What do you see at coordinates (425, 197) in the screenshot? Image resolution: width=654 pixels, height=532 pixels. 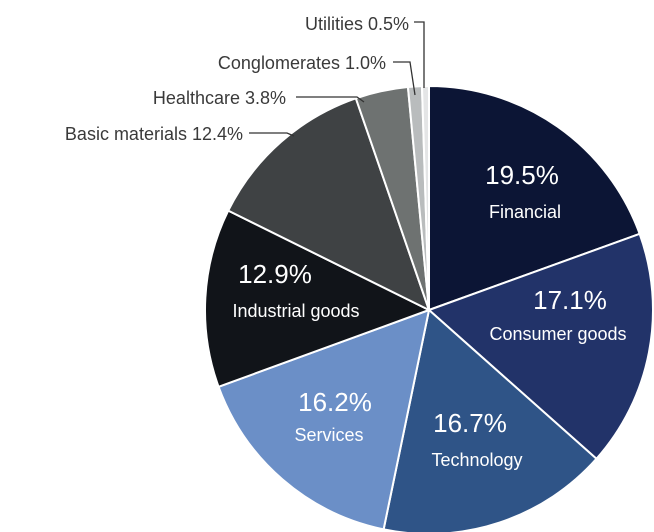 I see `slice-utilities` at bounding box center [425, 197].